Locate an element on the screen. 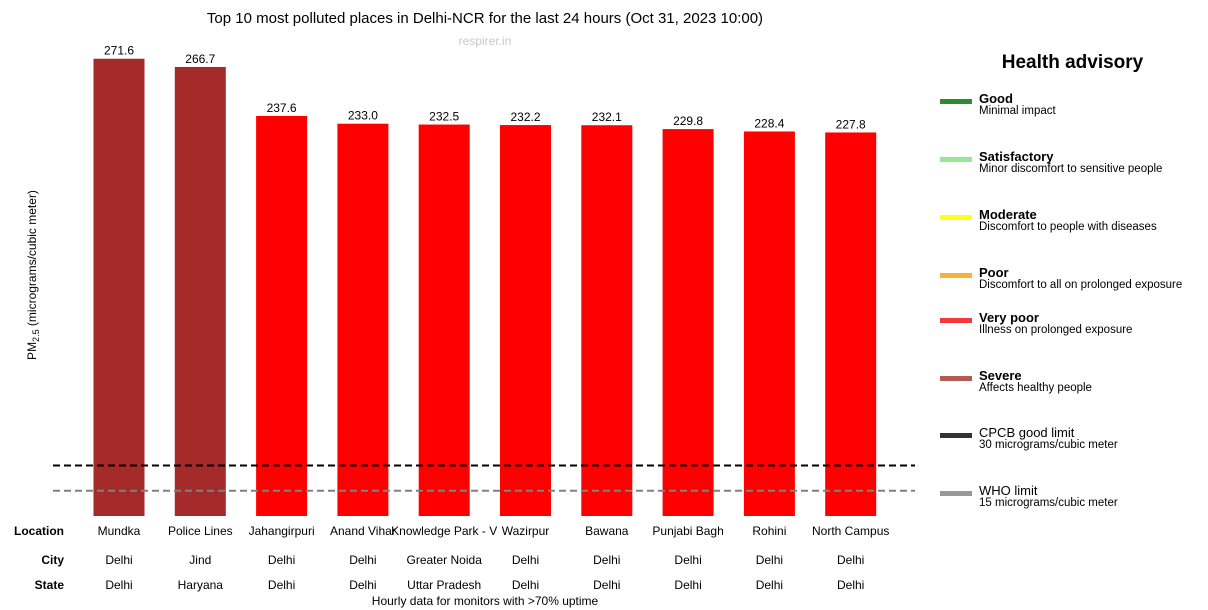 This screenshot has width=1208, height=610. location-cell-9: Rohini is located at coordinates (769, 531).